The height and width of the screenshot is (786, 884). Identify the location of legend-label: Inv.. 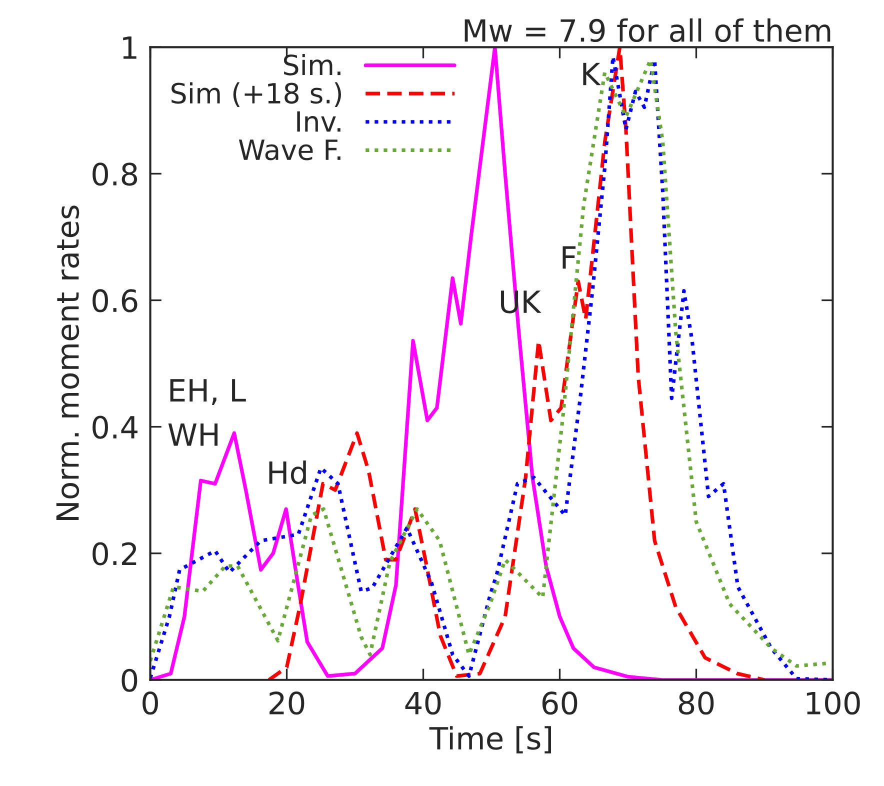
(318, 121).